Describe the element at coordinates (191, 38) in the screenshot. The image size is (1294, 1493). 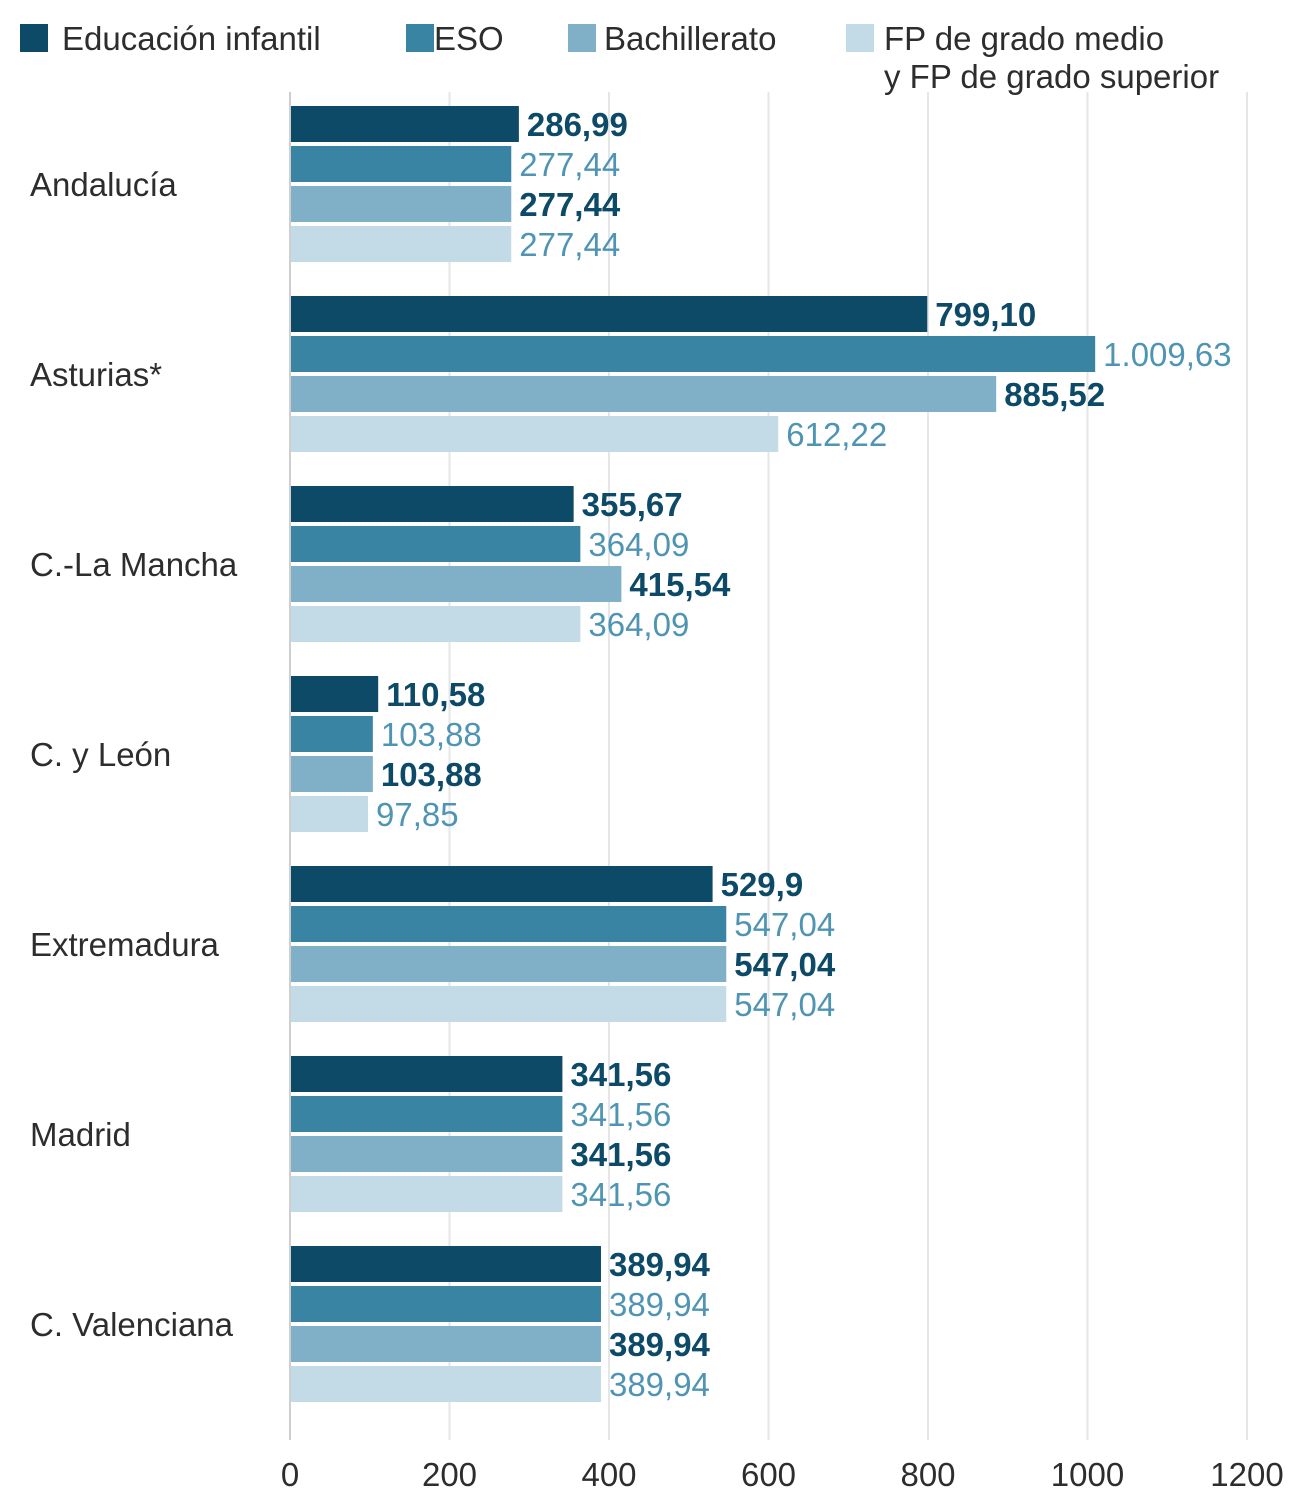
I see `legend-label-educacion-infantil: Educación infantil` at that location.